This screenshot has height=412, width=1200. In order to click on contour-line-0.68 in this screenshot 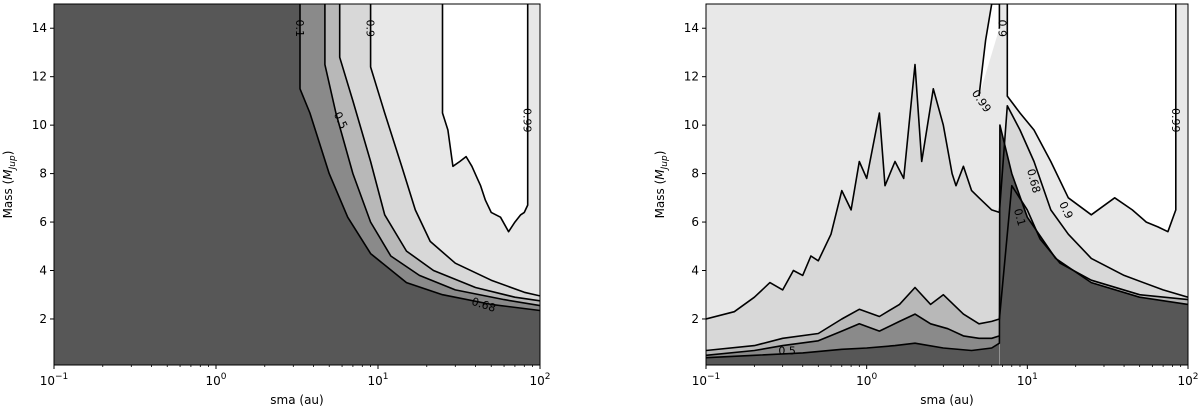, I will do `click(439, 153)`.